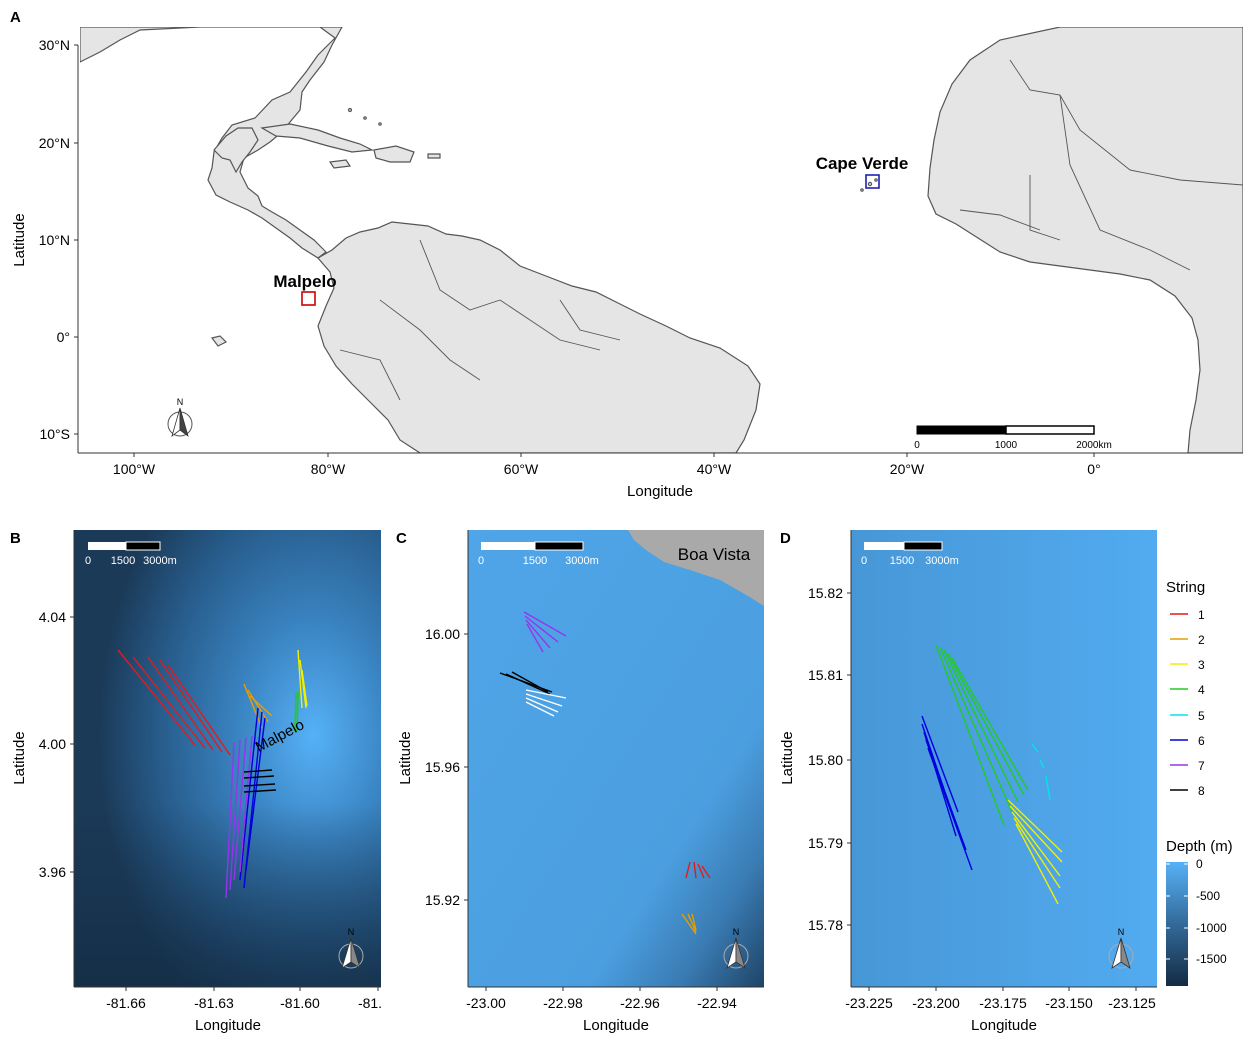 The height and width of the screenshot is (1037, 1258). What do you see at coordinates (300, 1003) in the screenshot?
I see `x-tick-label: -81.60` at bounding box center [300, 1003].